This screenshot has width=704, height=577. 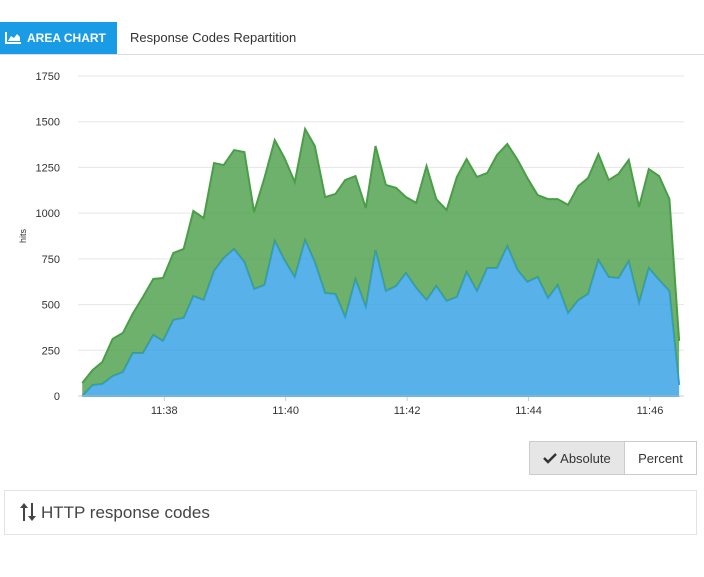 I want to click on tab-icon, so click(x=13, y=38).